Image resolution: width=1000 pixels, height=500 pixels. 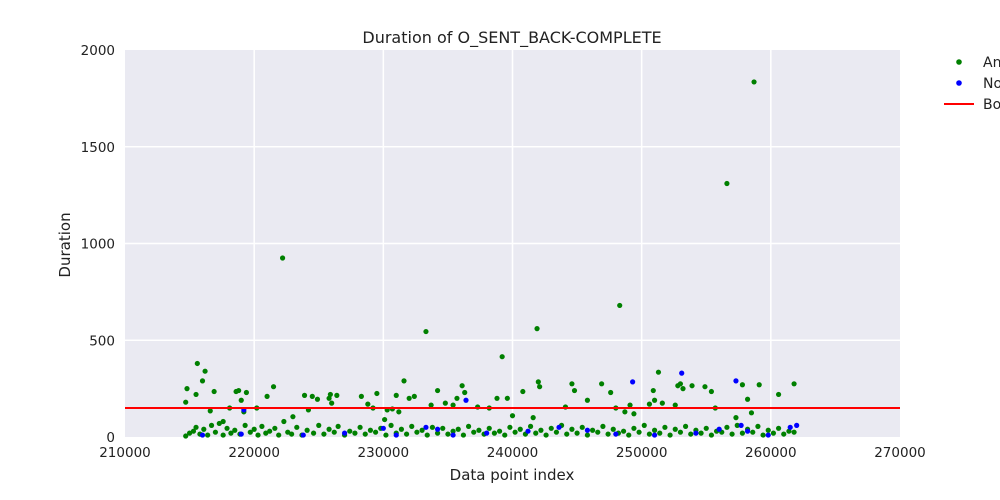 I want to click on legend-label: Bo, so click(x=991, y=105).